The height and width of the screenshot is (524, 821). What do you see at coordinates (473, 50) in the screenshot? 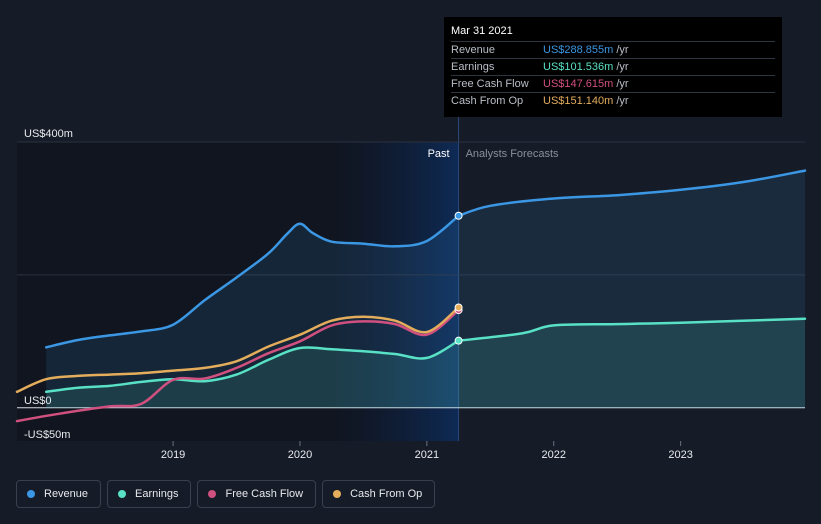
I see `tooltip-label: Revenue` at bounding box center [473, 50].